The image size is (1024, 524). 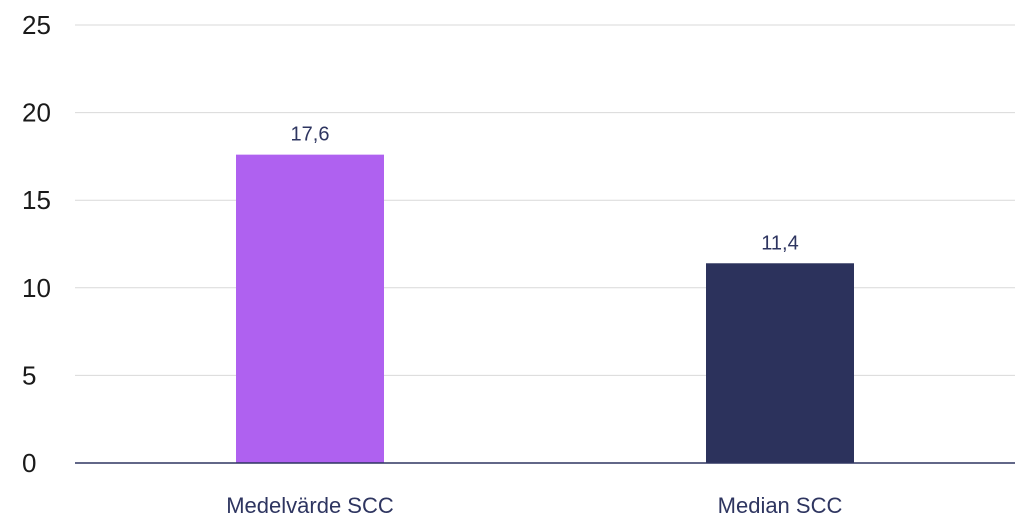 I want to click on x-axis-category-labels: Medelvärde SCC Median SCC, so click(x=534, y=505).